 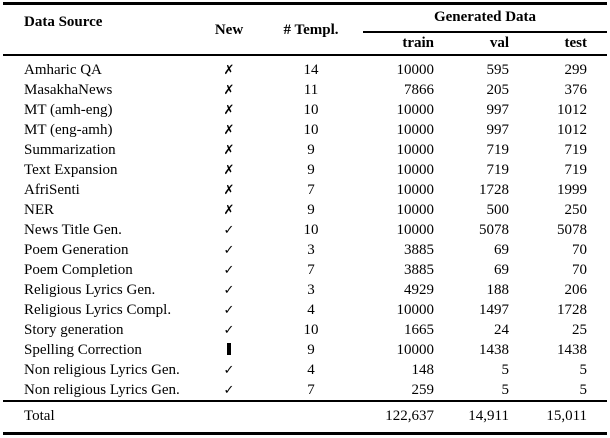 What do you see at coordinates (471, 416) in the screenshot?
I see `total-val-value: 14,911` at bounding box center [471, 416].